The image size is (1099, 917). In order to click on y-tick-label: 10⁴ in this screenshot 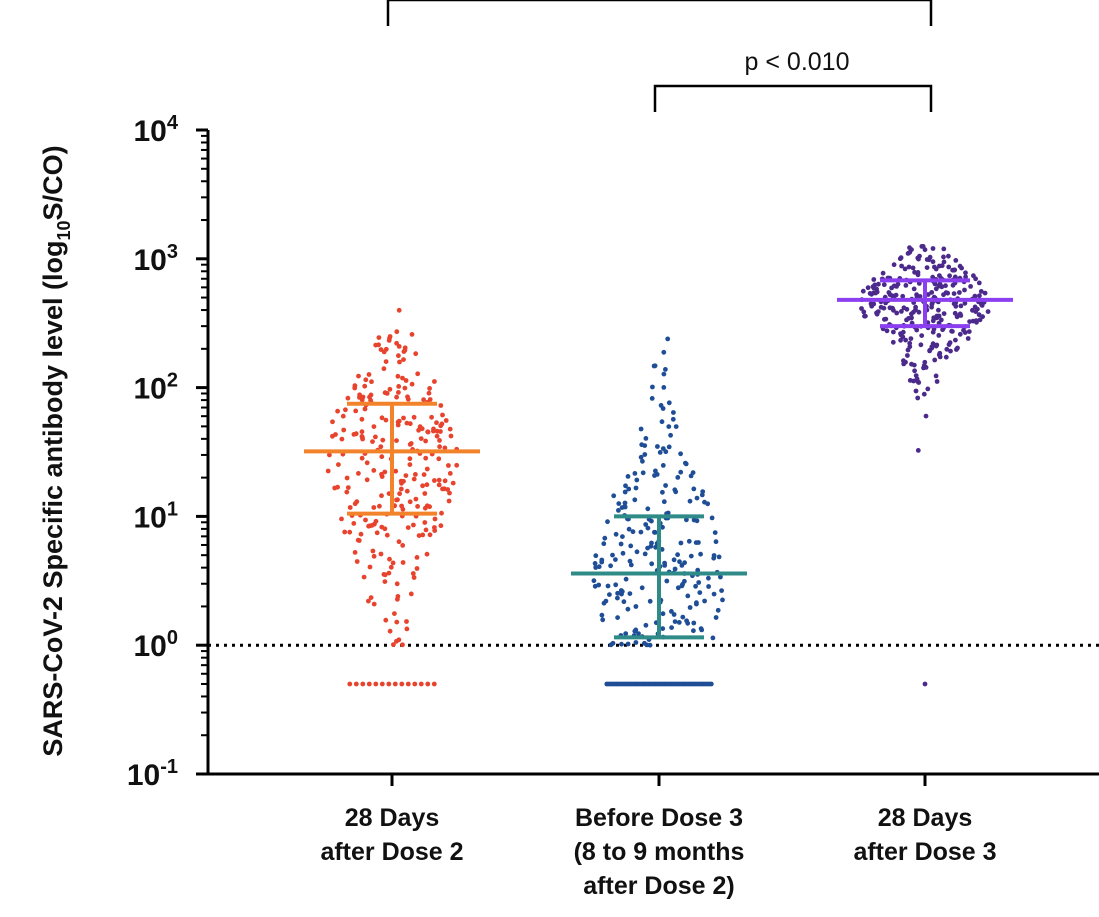, I will do `click(156, 130)`.